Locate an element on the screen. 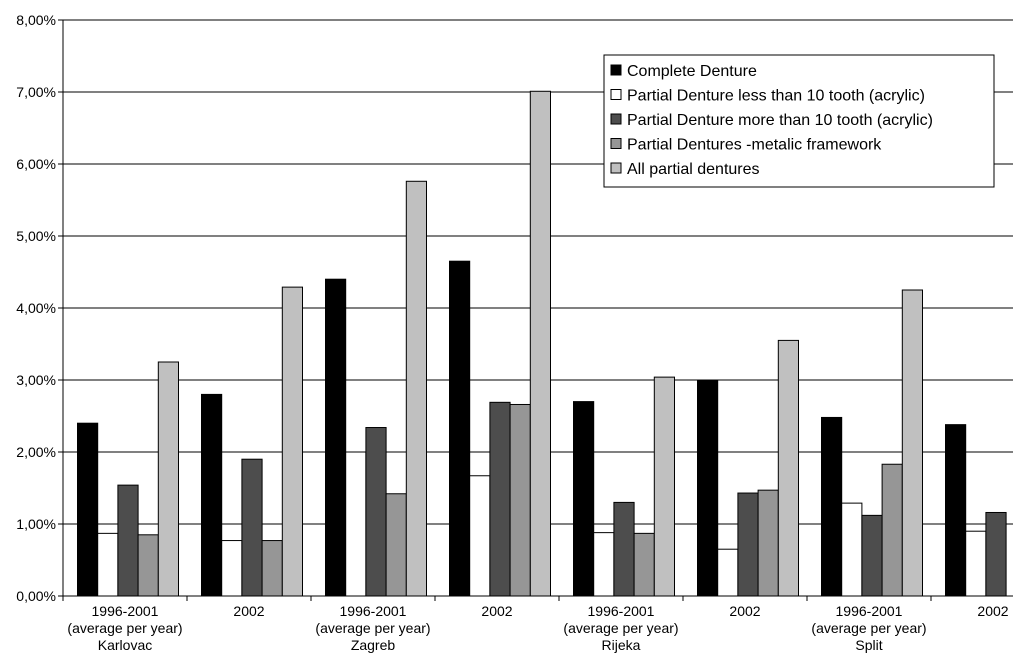  x-category-label: 1996-2001(average per year)Zagreb is located at coordinates (372, 628).